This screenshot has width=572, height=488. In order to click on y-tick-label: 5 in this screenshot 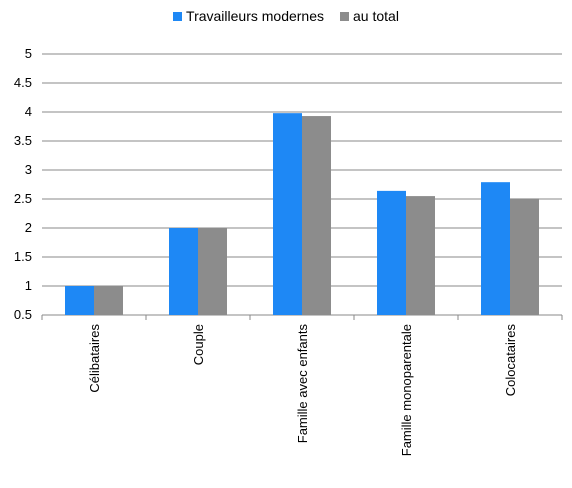, I will do `click(28, 53)`.